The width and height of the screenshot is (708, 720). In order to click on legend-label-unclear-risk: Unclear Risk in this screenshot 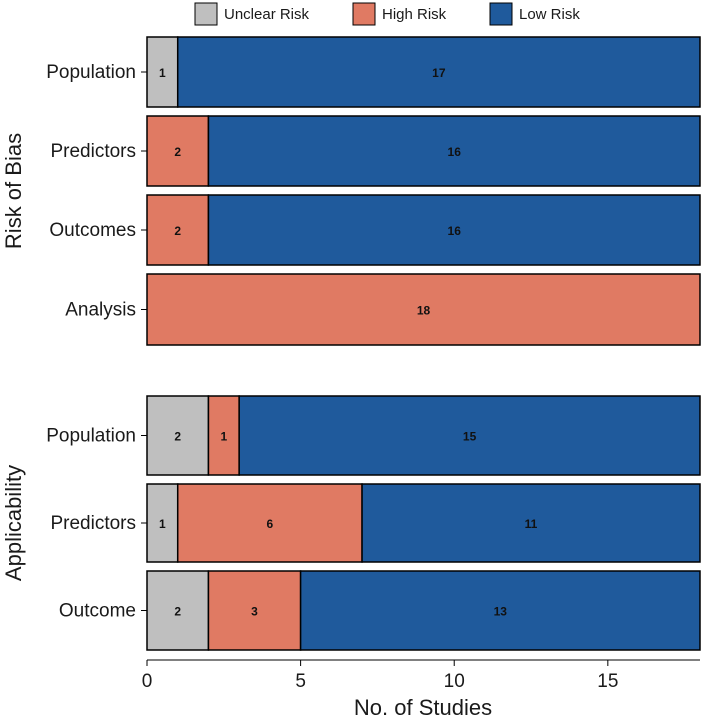, I will do `click(267, 14)`.